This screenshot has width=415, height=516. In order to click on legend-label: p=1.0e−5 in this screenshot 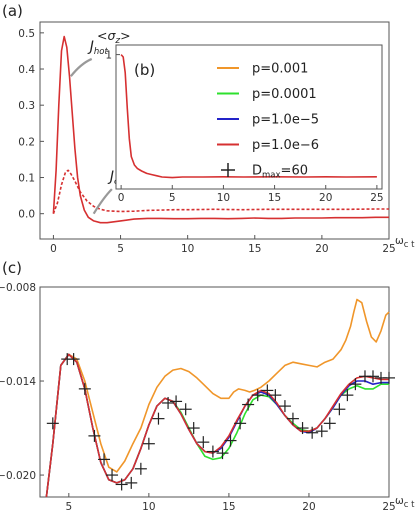, I will do `click(285, 120)`.